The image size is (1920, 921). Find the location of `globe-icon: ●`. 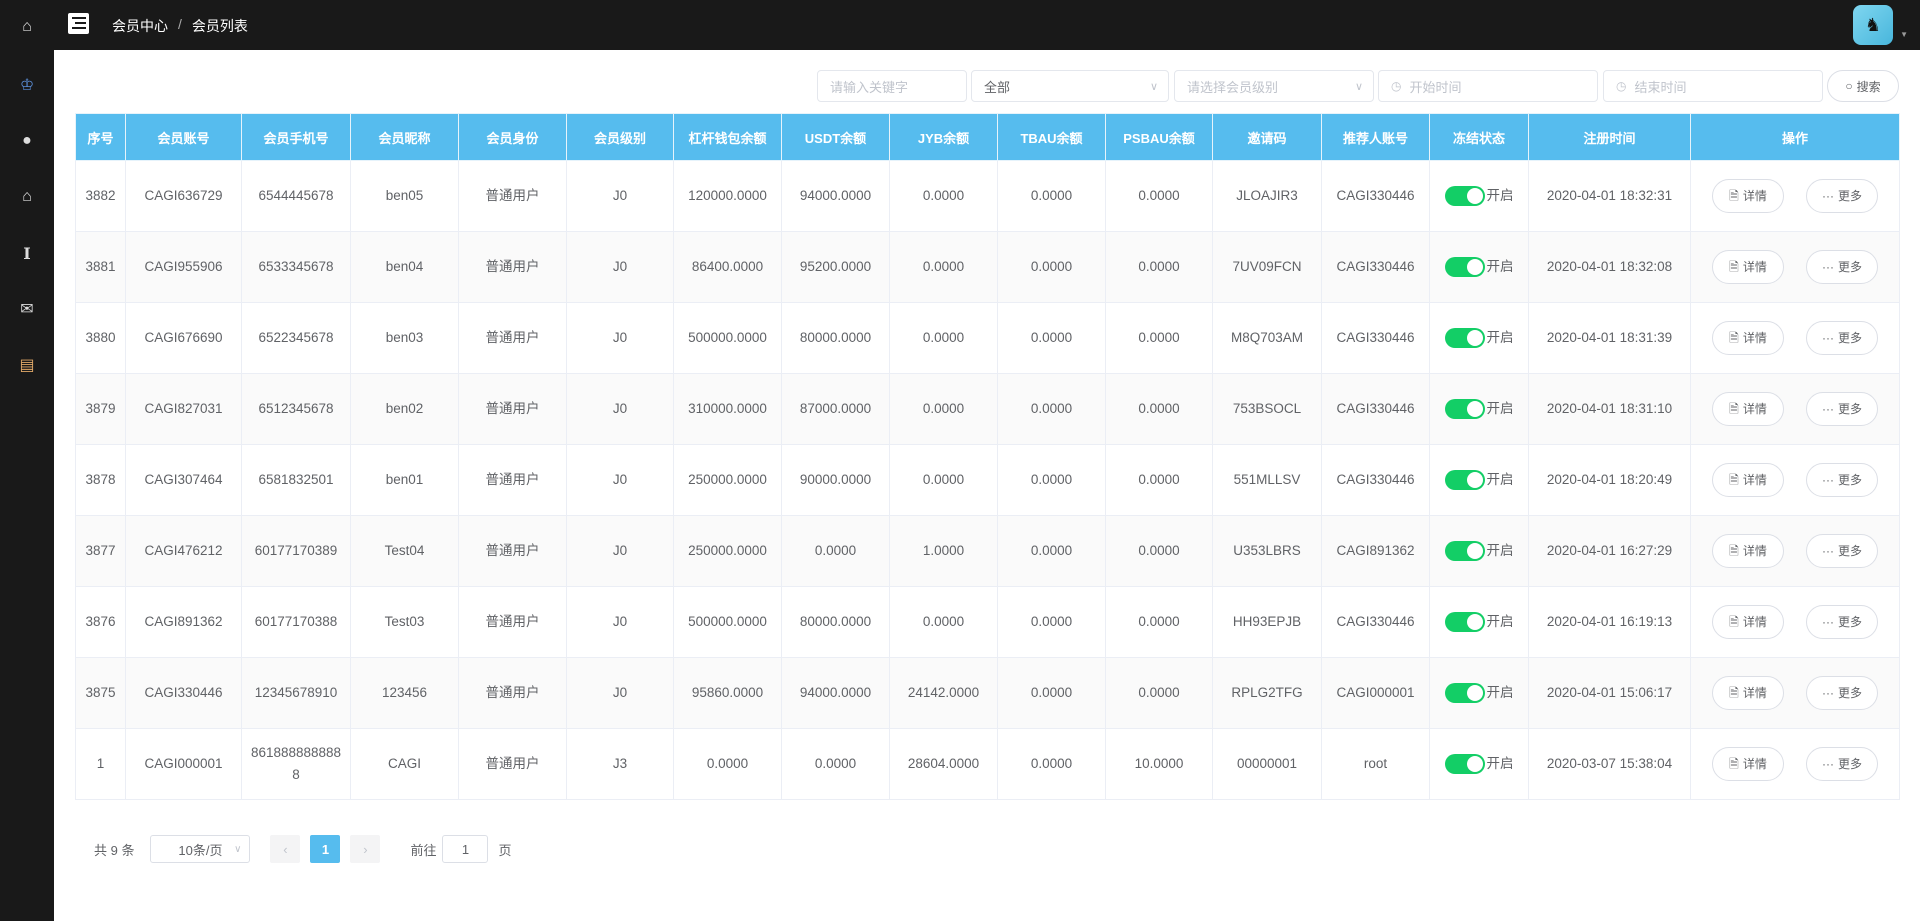

globe-icon: ● is located at coordinates (27, 140).